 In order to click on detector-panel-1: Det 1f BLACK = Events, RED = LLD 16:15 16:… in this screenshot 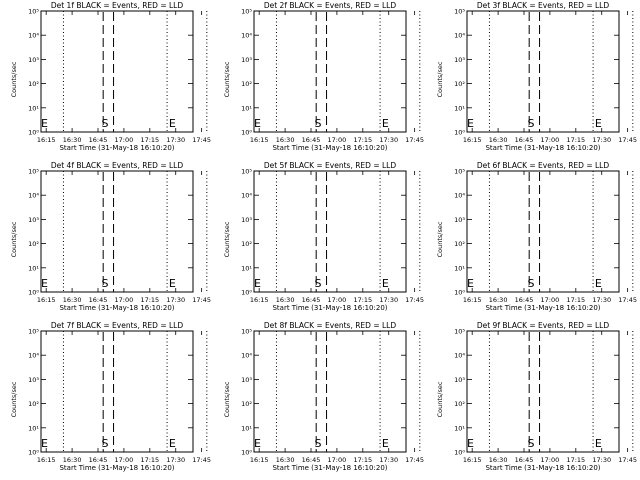, I will do `click(110, 76)`.